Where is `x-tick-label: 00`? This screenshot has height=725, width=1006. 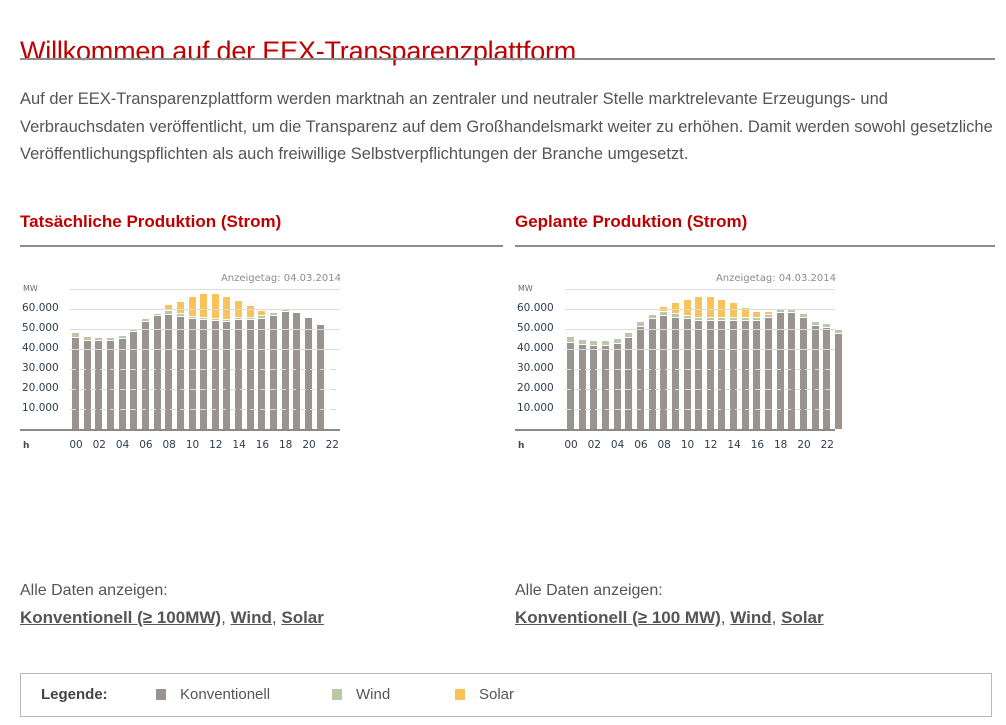 x-tick-label: 00 is located at coordinates (571, 445).